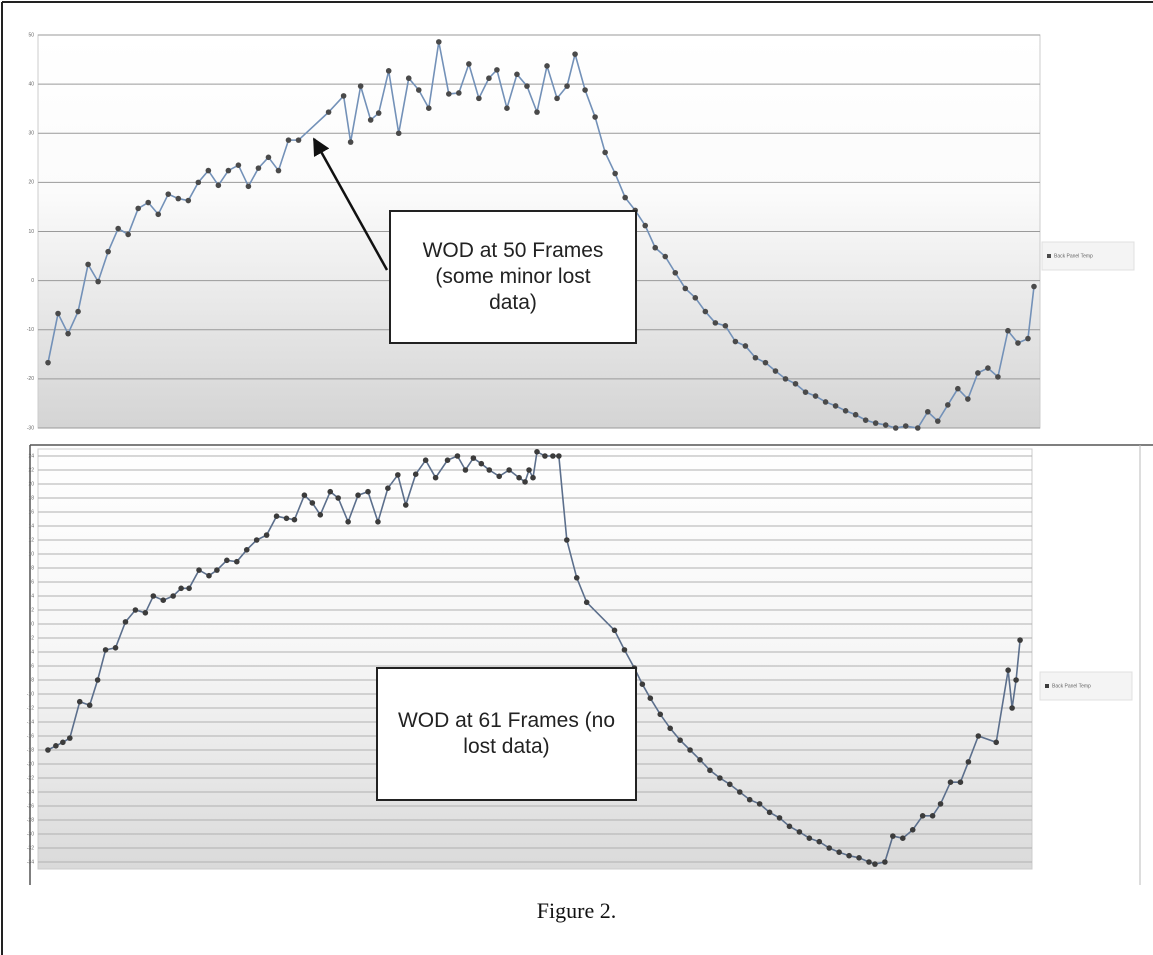  Describe the element at coordinates (31, 35) in the screenshot. I see `y-tick-label: 50` at that location.